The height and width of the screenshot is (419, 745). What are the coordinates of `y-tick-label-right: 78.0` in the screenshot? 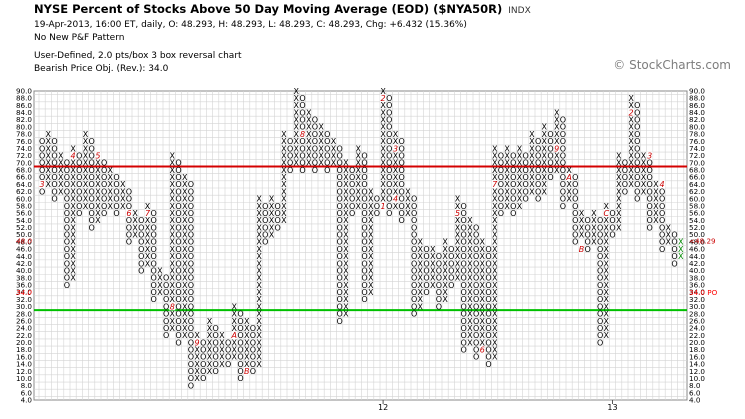 It's located at (697, 134).